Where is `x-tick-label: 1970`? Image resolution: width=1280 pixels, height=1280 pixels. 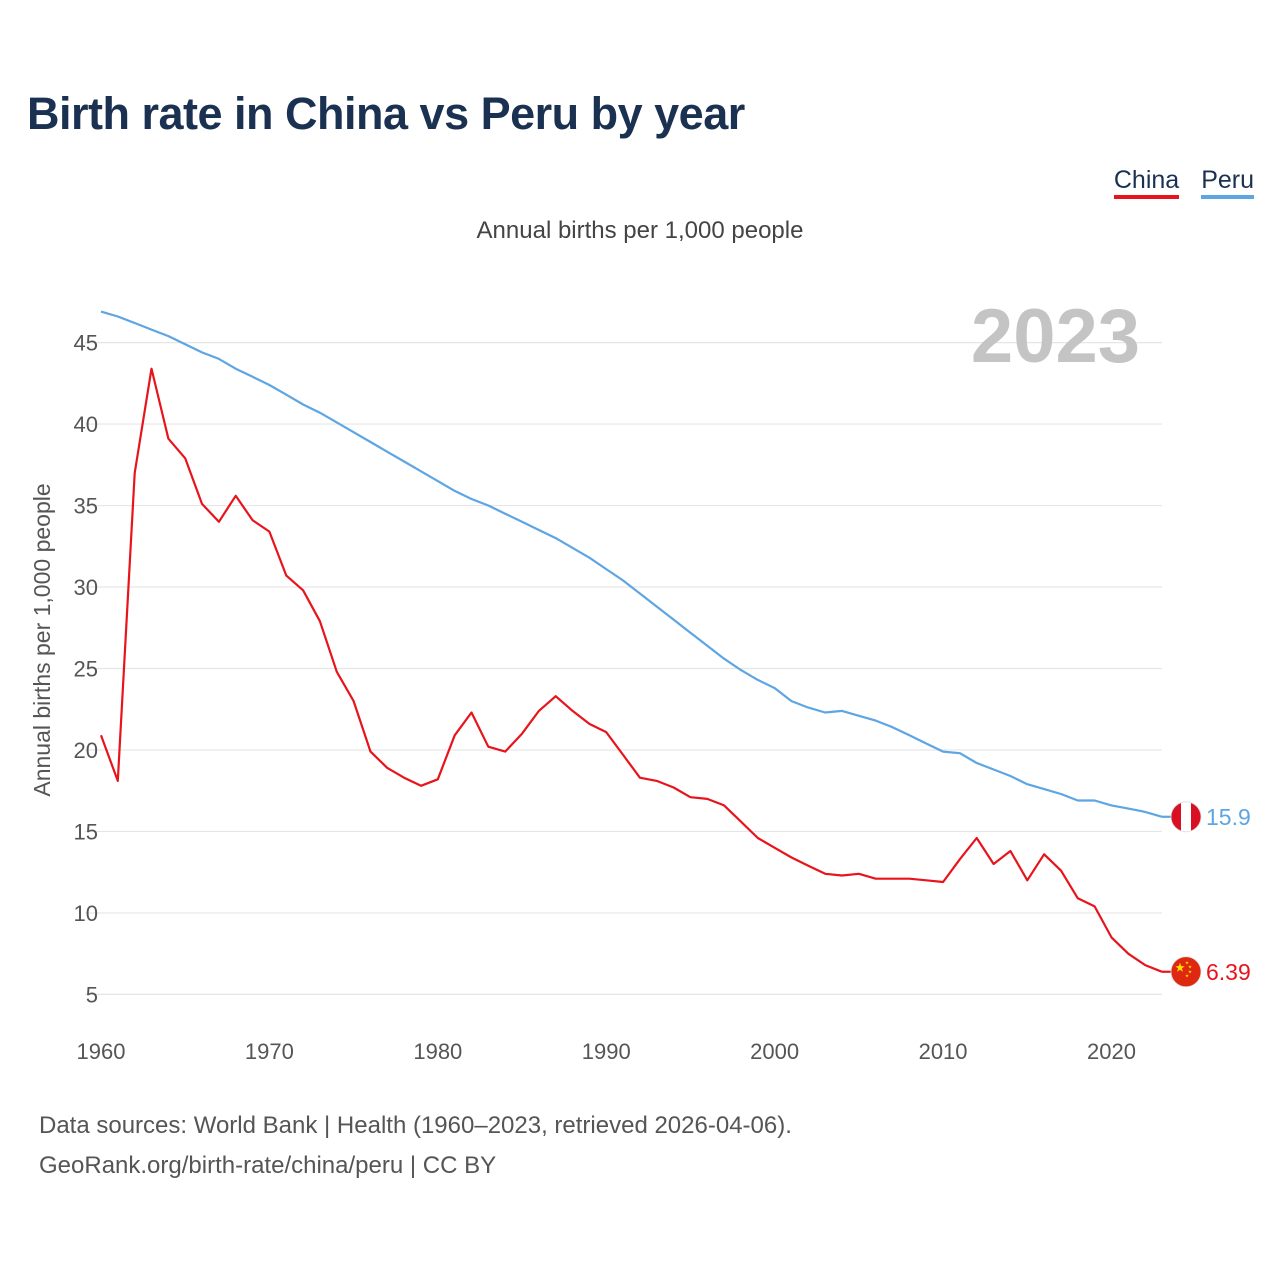
x-tick-label: 1970 is located at coordinates (269, 1051).